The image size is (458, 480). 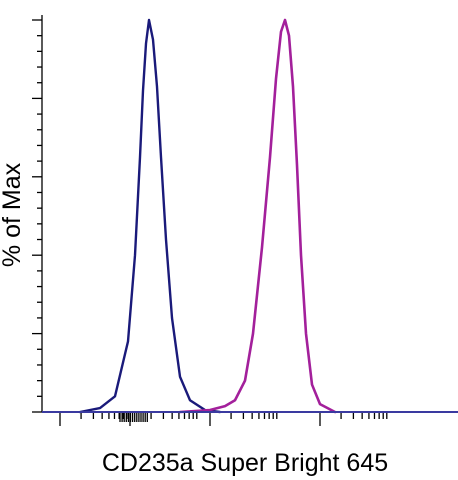 What do you see at coordinates (245, 463) in the screenshot?
I see `x-axis-title: CD235a Super Bright 645` at bounding box center [245, 463].